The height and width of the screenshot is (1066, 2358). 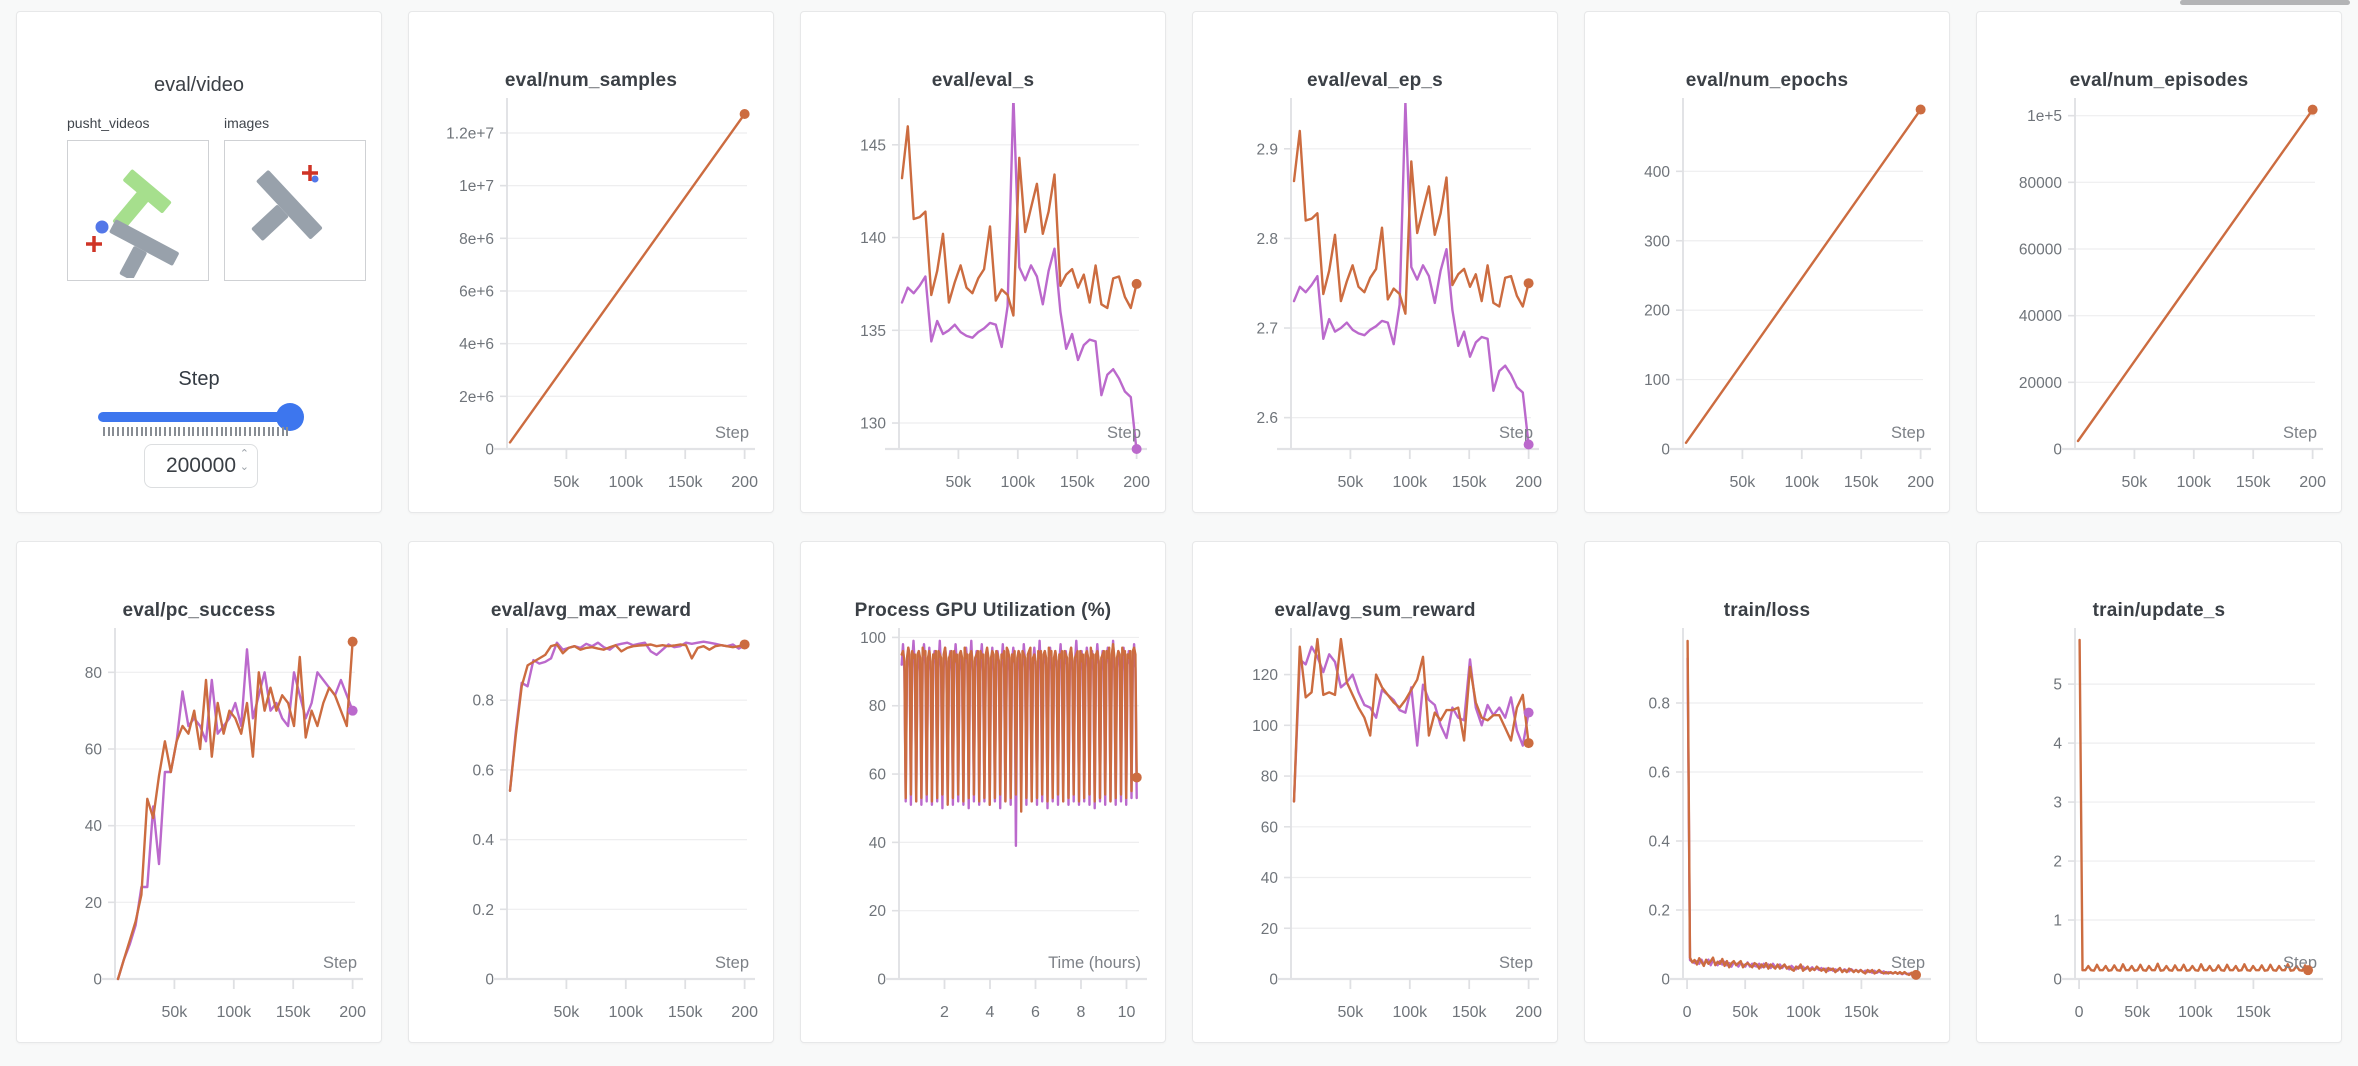 What do you see at coordinates (247, 123) in the screenshot?
I see `image-caption: images` at bounding box center [247, 123].